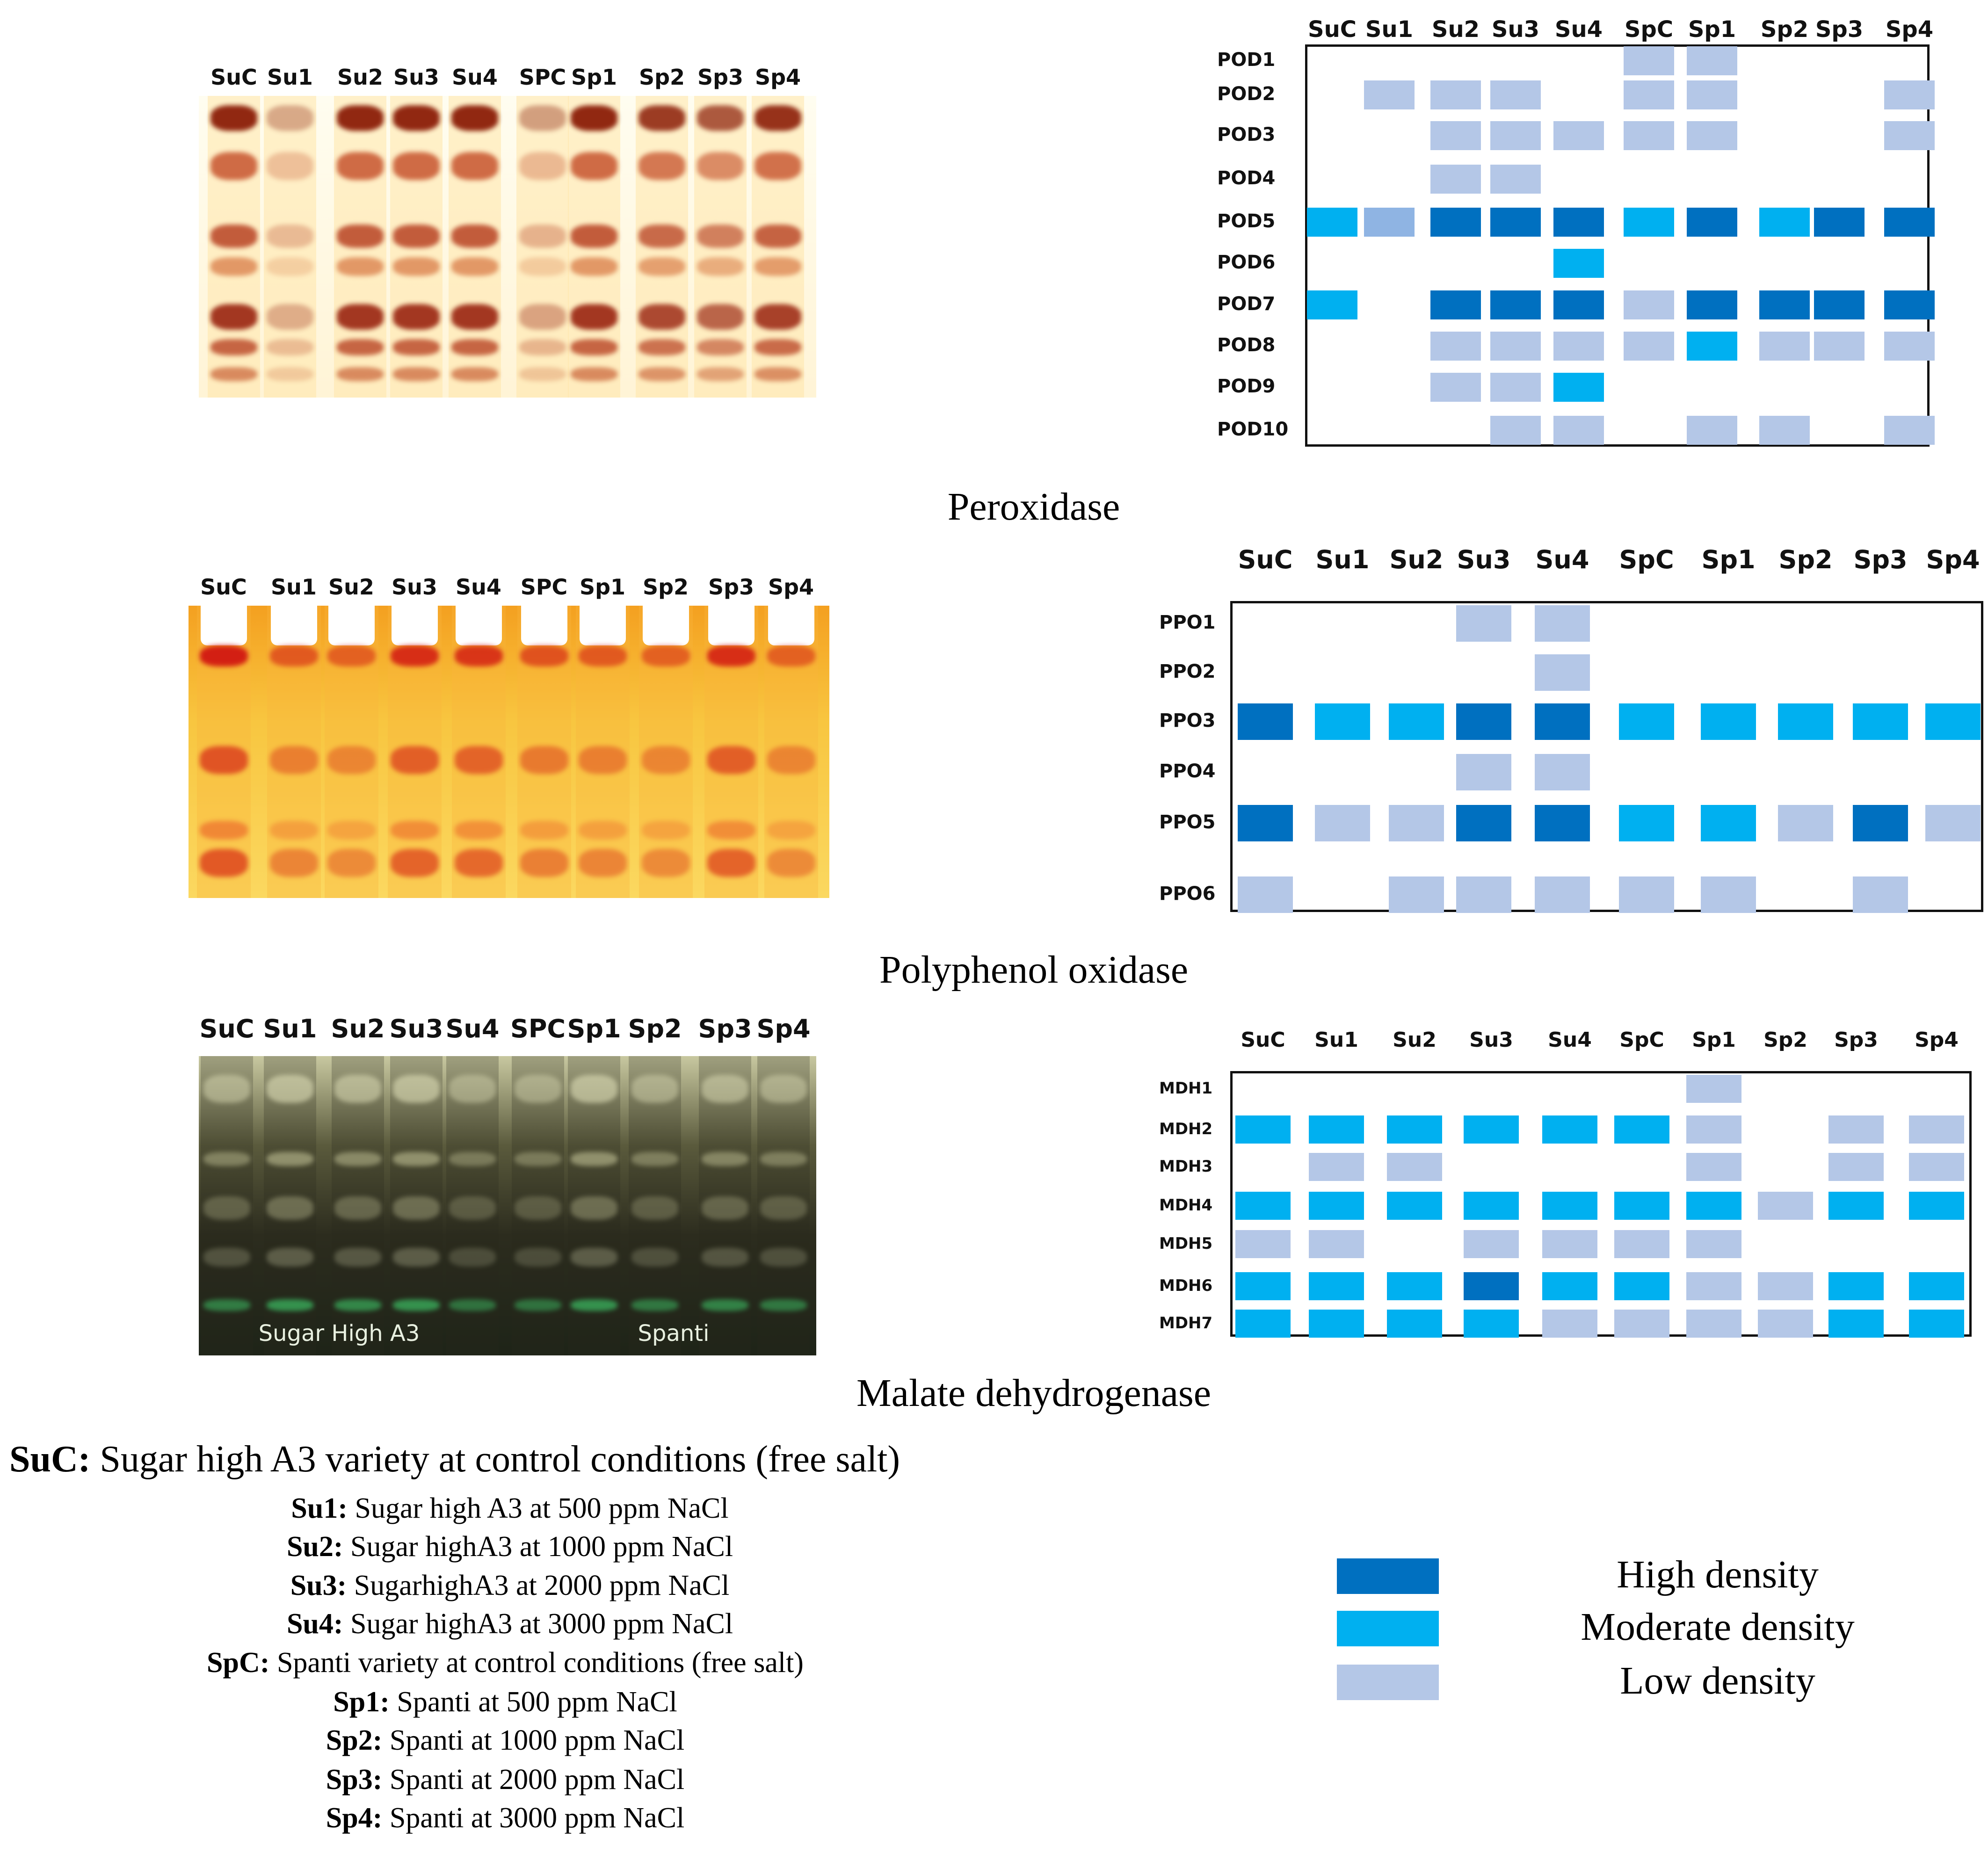  I want to click on grid-column-header-su2: Su2, so click(1415, 1040).